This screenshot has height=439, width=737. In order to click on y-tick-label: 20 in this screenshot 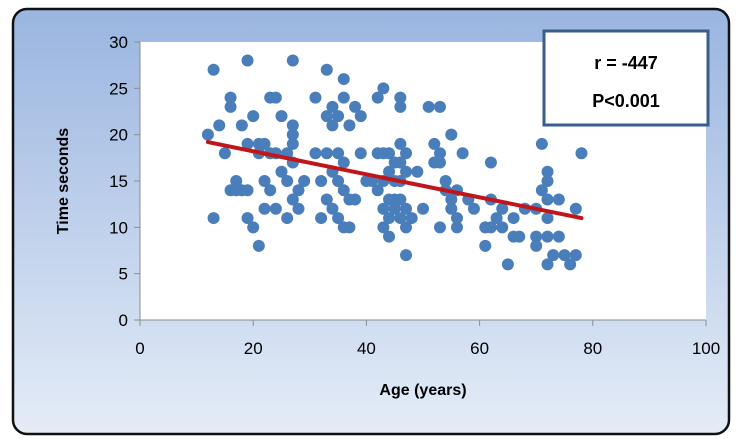, I will do `click(118, 135)`.